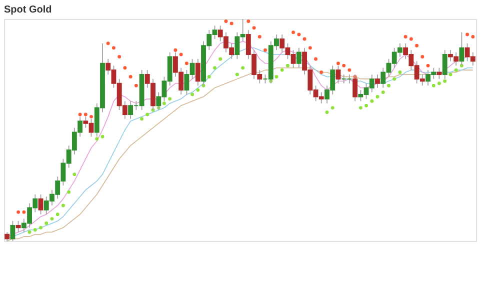 This screenshot has width=500, height=285. Describe the element at coordinates (28, 10) in the screenshot. I see `chart-title: Spot Gold` at that location.